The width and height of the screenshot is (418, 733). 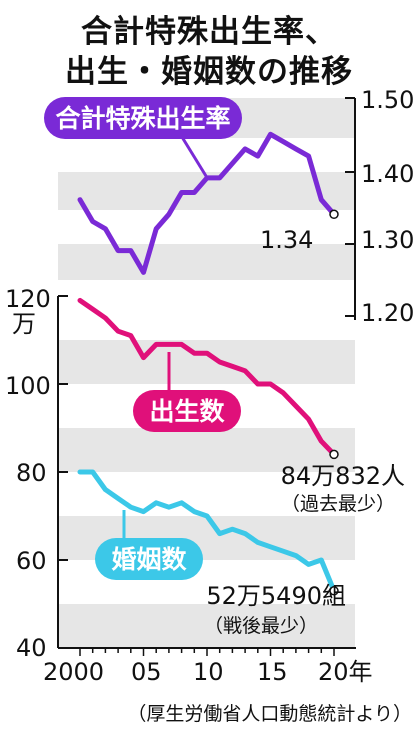 I want to click on births-end-note: （過去最少）, so click(x=338, y=504).